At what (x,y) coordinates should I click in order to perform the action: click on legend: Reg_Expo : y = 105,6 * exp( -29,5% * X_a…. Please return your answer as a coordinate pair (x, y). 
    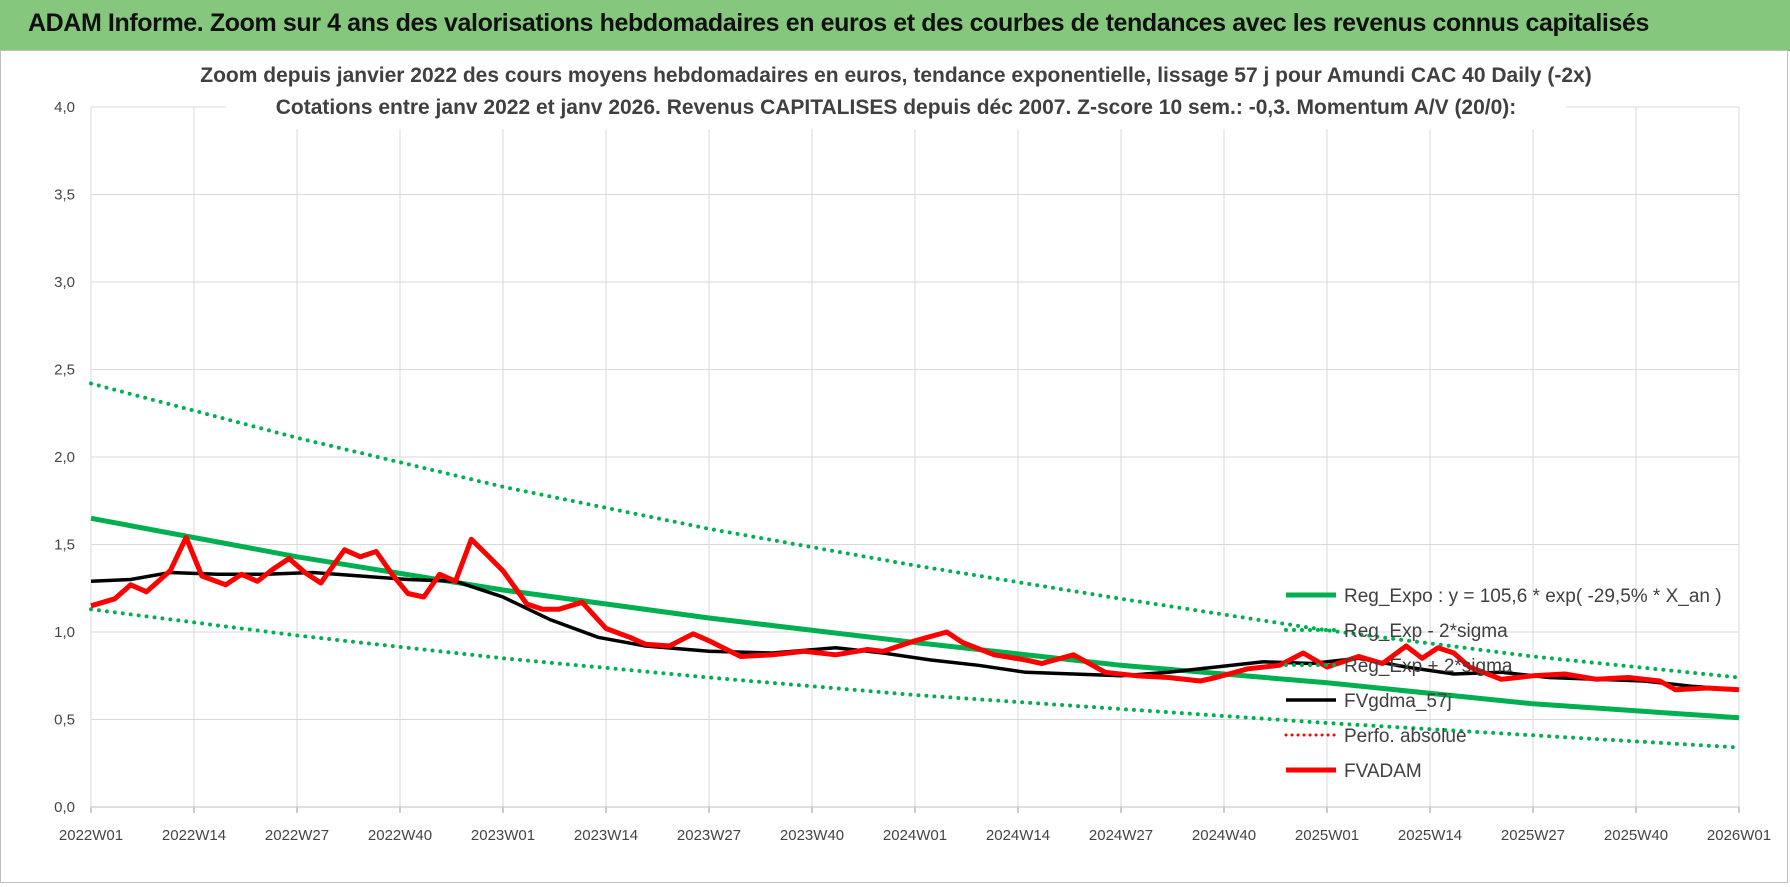
    Looking at the image, I should click on (1503, 684).